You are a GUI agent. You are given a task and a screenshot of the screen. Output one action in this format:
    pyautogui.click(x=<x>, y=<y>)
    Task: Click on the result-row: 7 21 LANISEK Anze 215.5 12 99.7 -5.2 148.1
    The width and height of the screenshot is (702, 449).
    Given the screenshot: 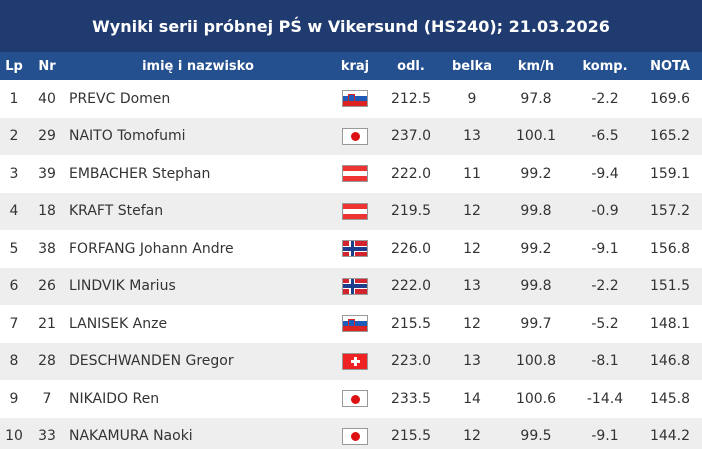 What is the action you would take?
    pyautogui.click(x=351, y=324)
    